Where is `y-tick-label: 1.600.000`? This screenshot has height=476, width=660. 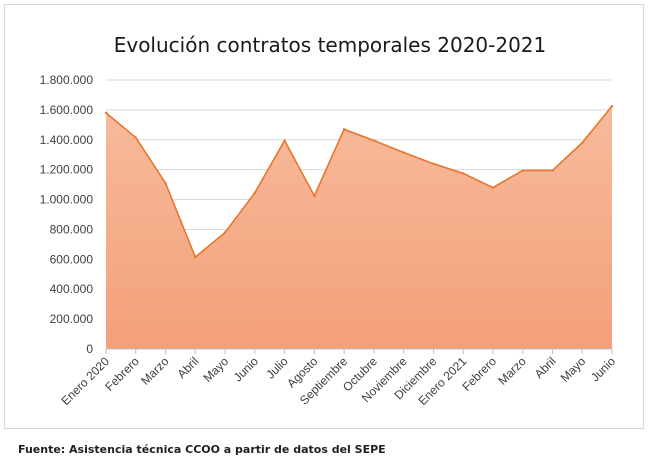
y-tick-label: 1.600.000 is located at coordinates (67, 110).